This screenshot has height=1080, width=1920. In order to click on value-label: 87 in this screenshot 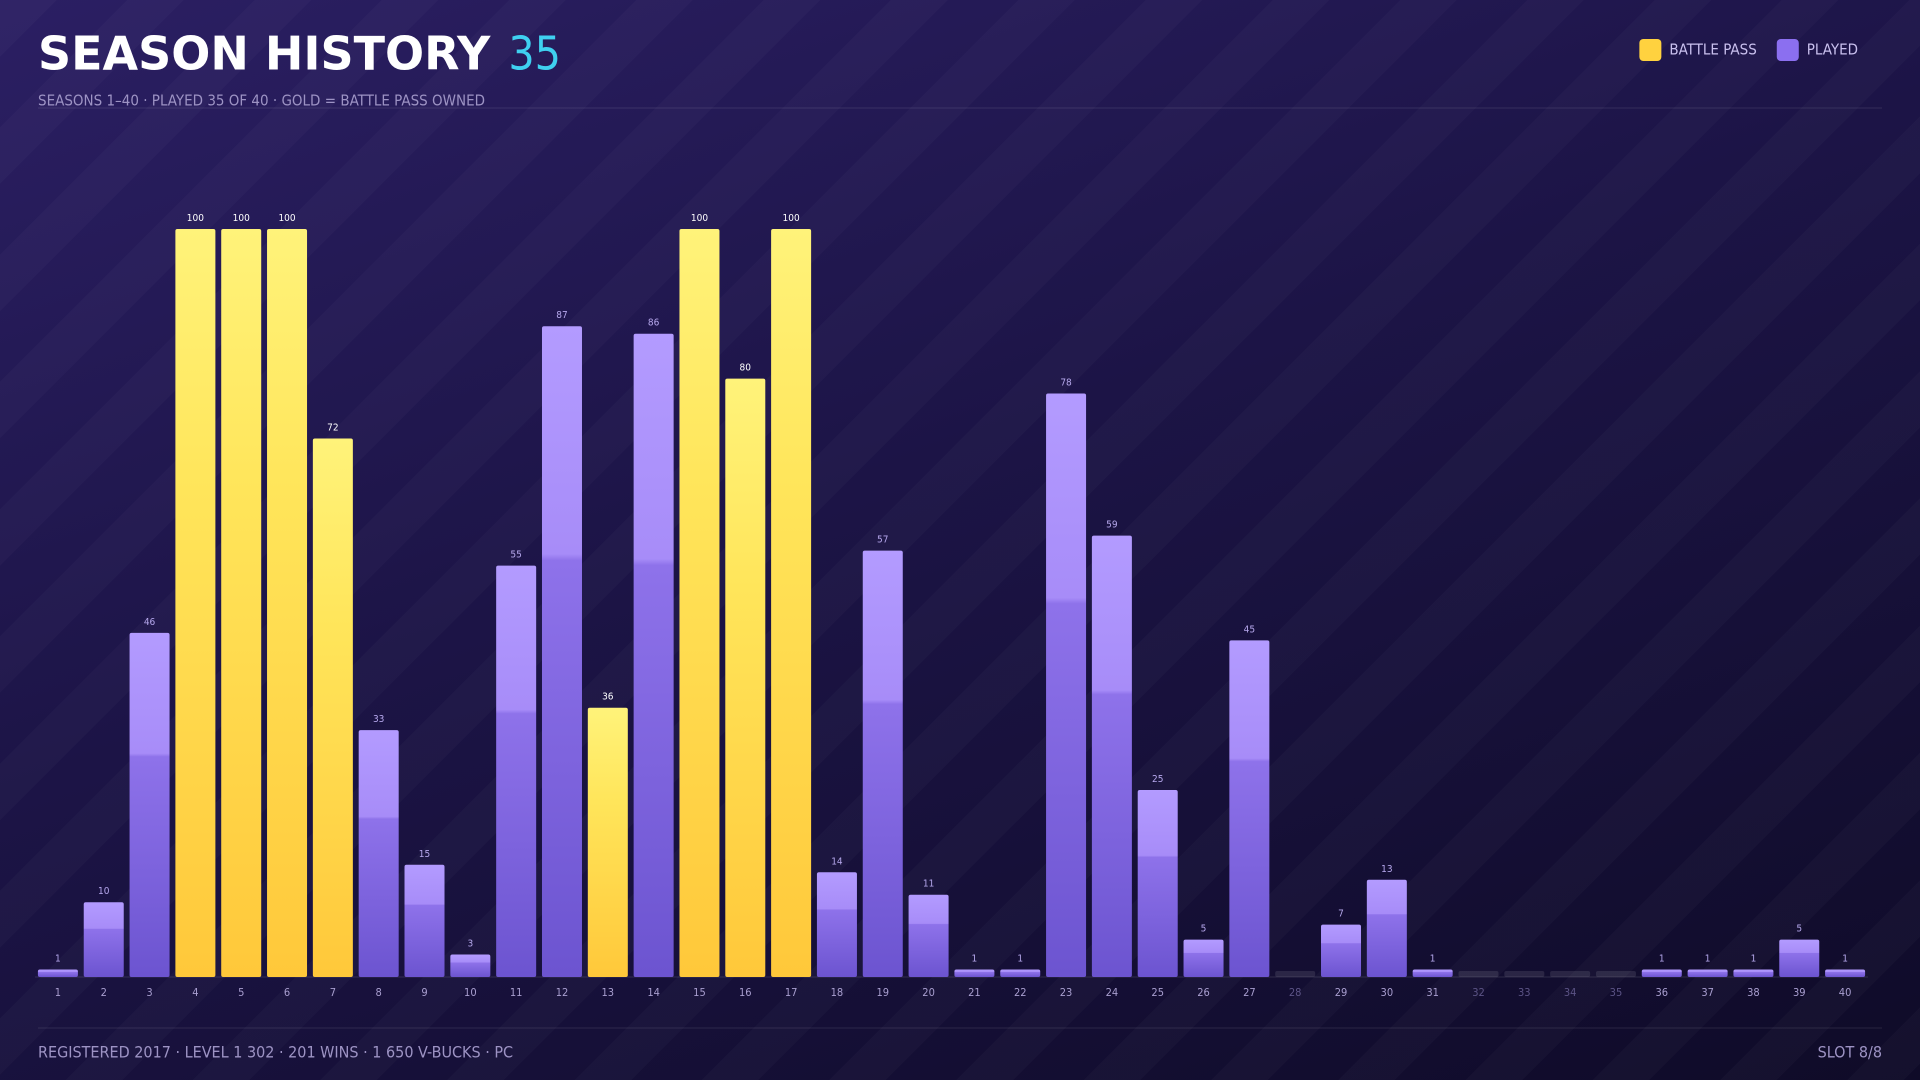, I will do `click(561, 315)`.